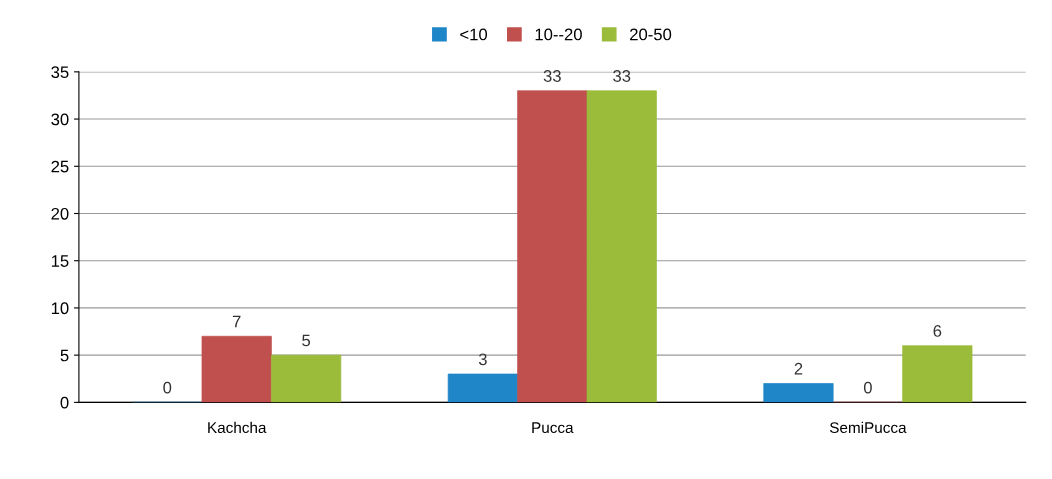 This screenshot has width=1052, height=479. I want to click on data-label: 7, so click(236, 321).